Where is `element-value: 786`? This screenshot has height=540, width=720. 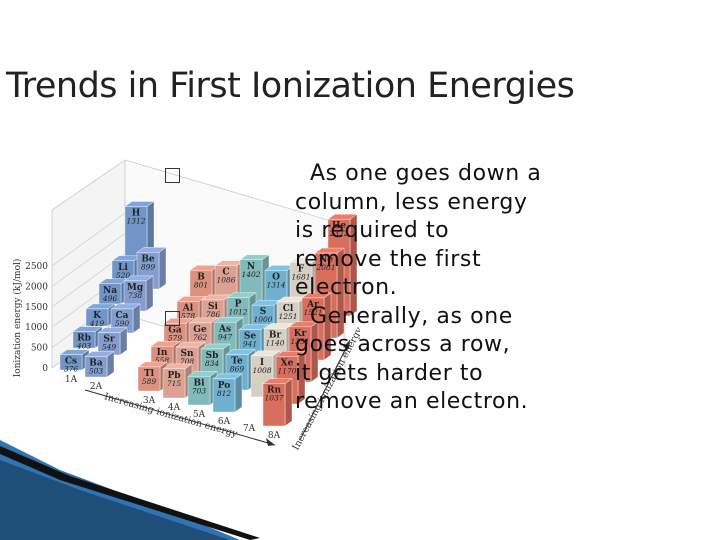 element-value: 786 is located at coordinates (213, 314).